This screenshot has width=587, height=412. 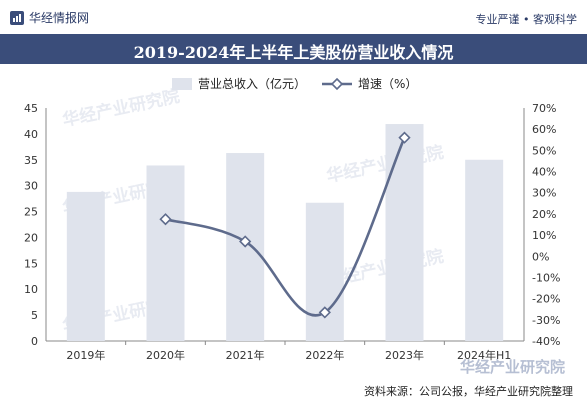 What do you see at coordinates (252, 83) in the screenshot?
I see `legend-bar-label: 营业总收入（亿元）` at bounding box center [252, 83].